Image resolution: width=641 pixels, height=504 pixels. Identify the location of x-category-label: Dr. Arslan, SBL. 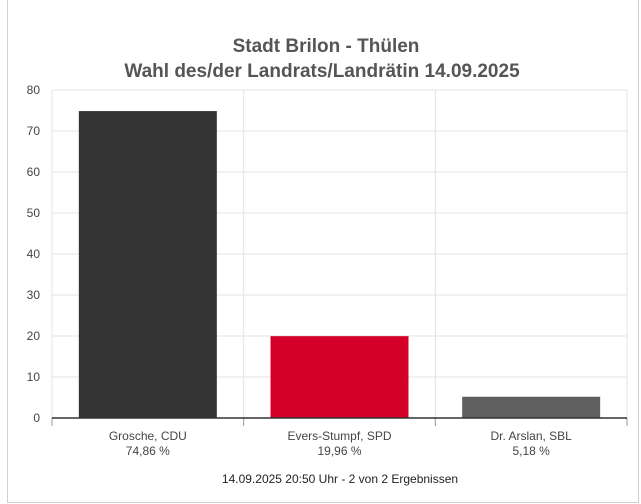
(531, 436).